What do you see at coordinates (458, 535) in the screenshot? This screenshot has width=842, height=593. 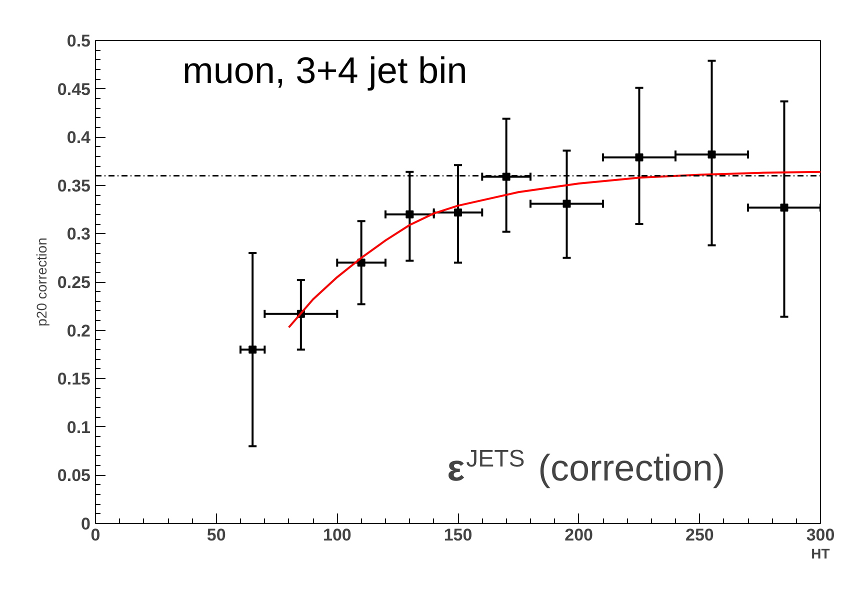 I see `x-tick-label: 150` at bounding box center [458, 535].